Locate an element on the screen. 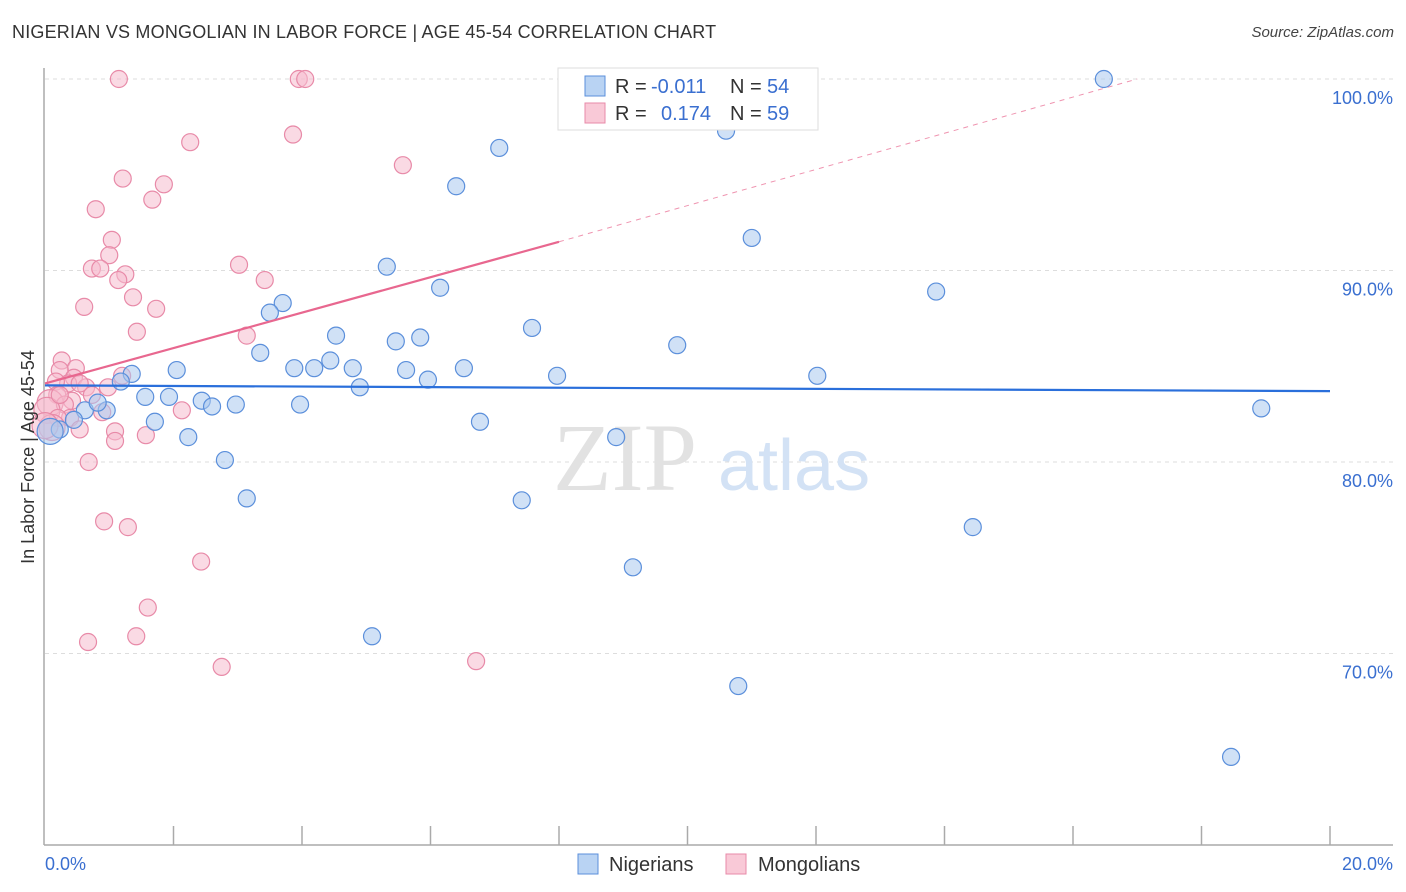  y-tick-label: 80.0% is located at coordinates (1367, 481).